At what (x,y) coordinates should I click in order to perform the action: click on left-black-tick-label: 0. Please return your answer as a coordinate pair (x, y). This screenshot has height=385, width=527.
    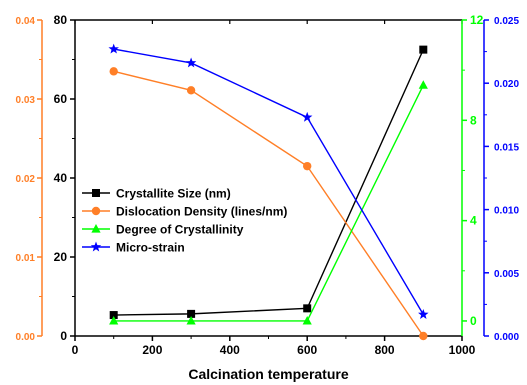
    Looking at the image, I should click on (63, 336).